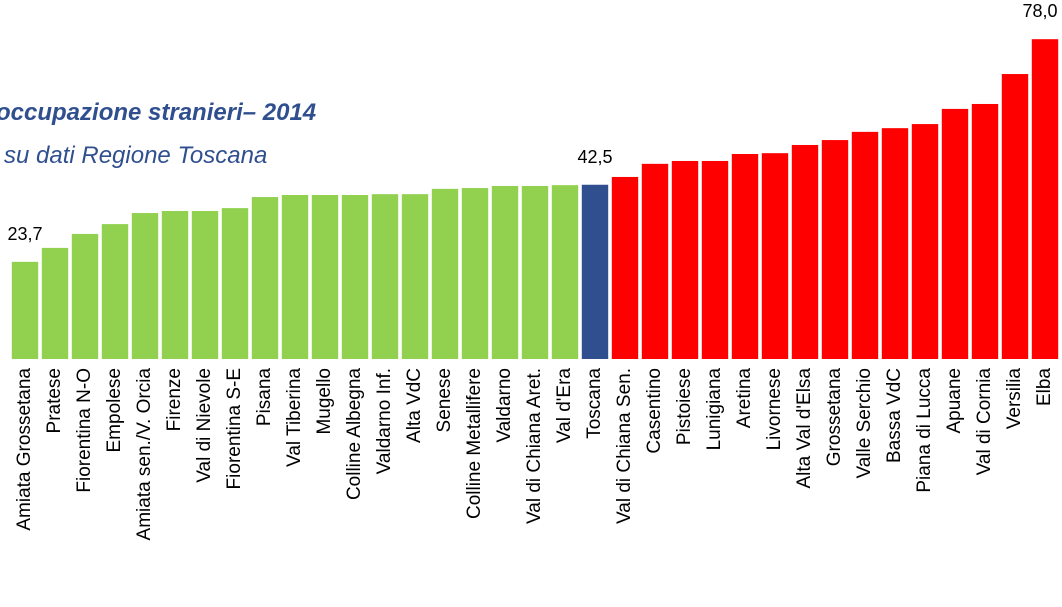  I want to click on x-tick-label: Bassa VdC, so click(894, 415).